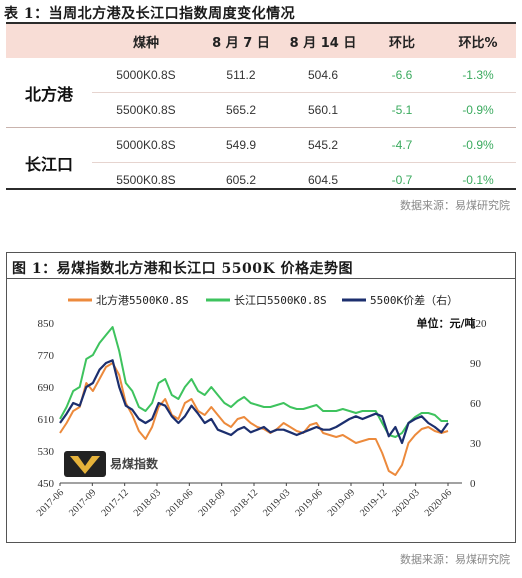  I want to click on x-tick-label: 2018-03, so click(147, 502).